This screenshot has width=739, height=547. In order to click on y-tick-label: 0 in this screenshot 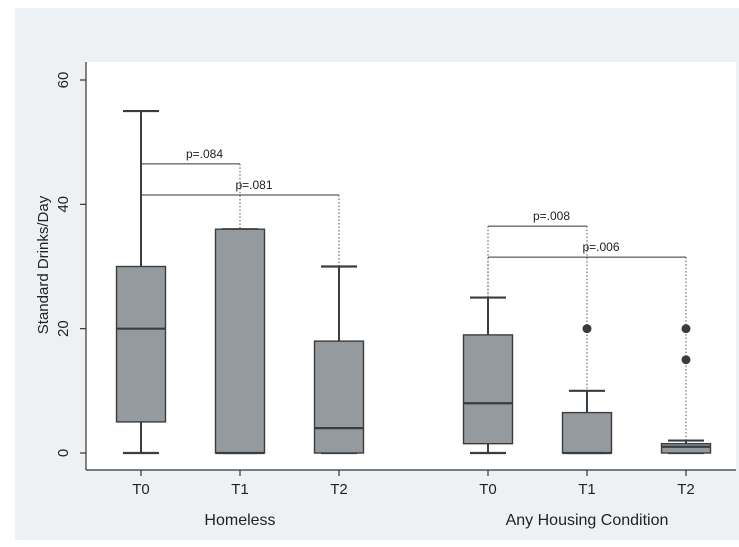, I will do `click(63, 453)`.